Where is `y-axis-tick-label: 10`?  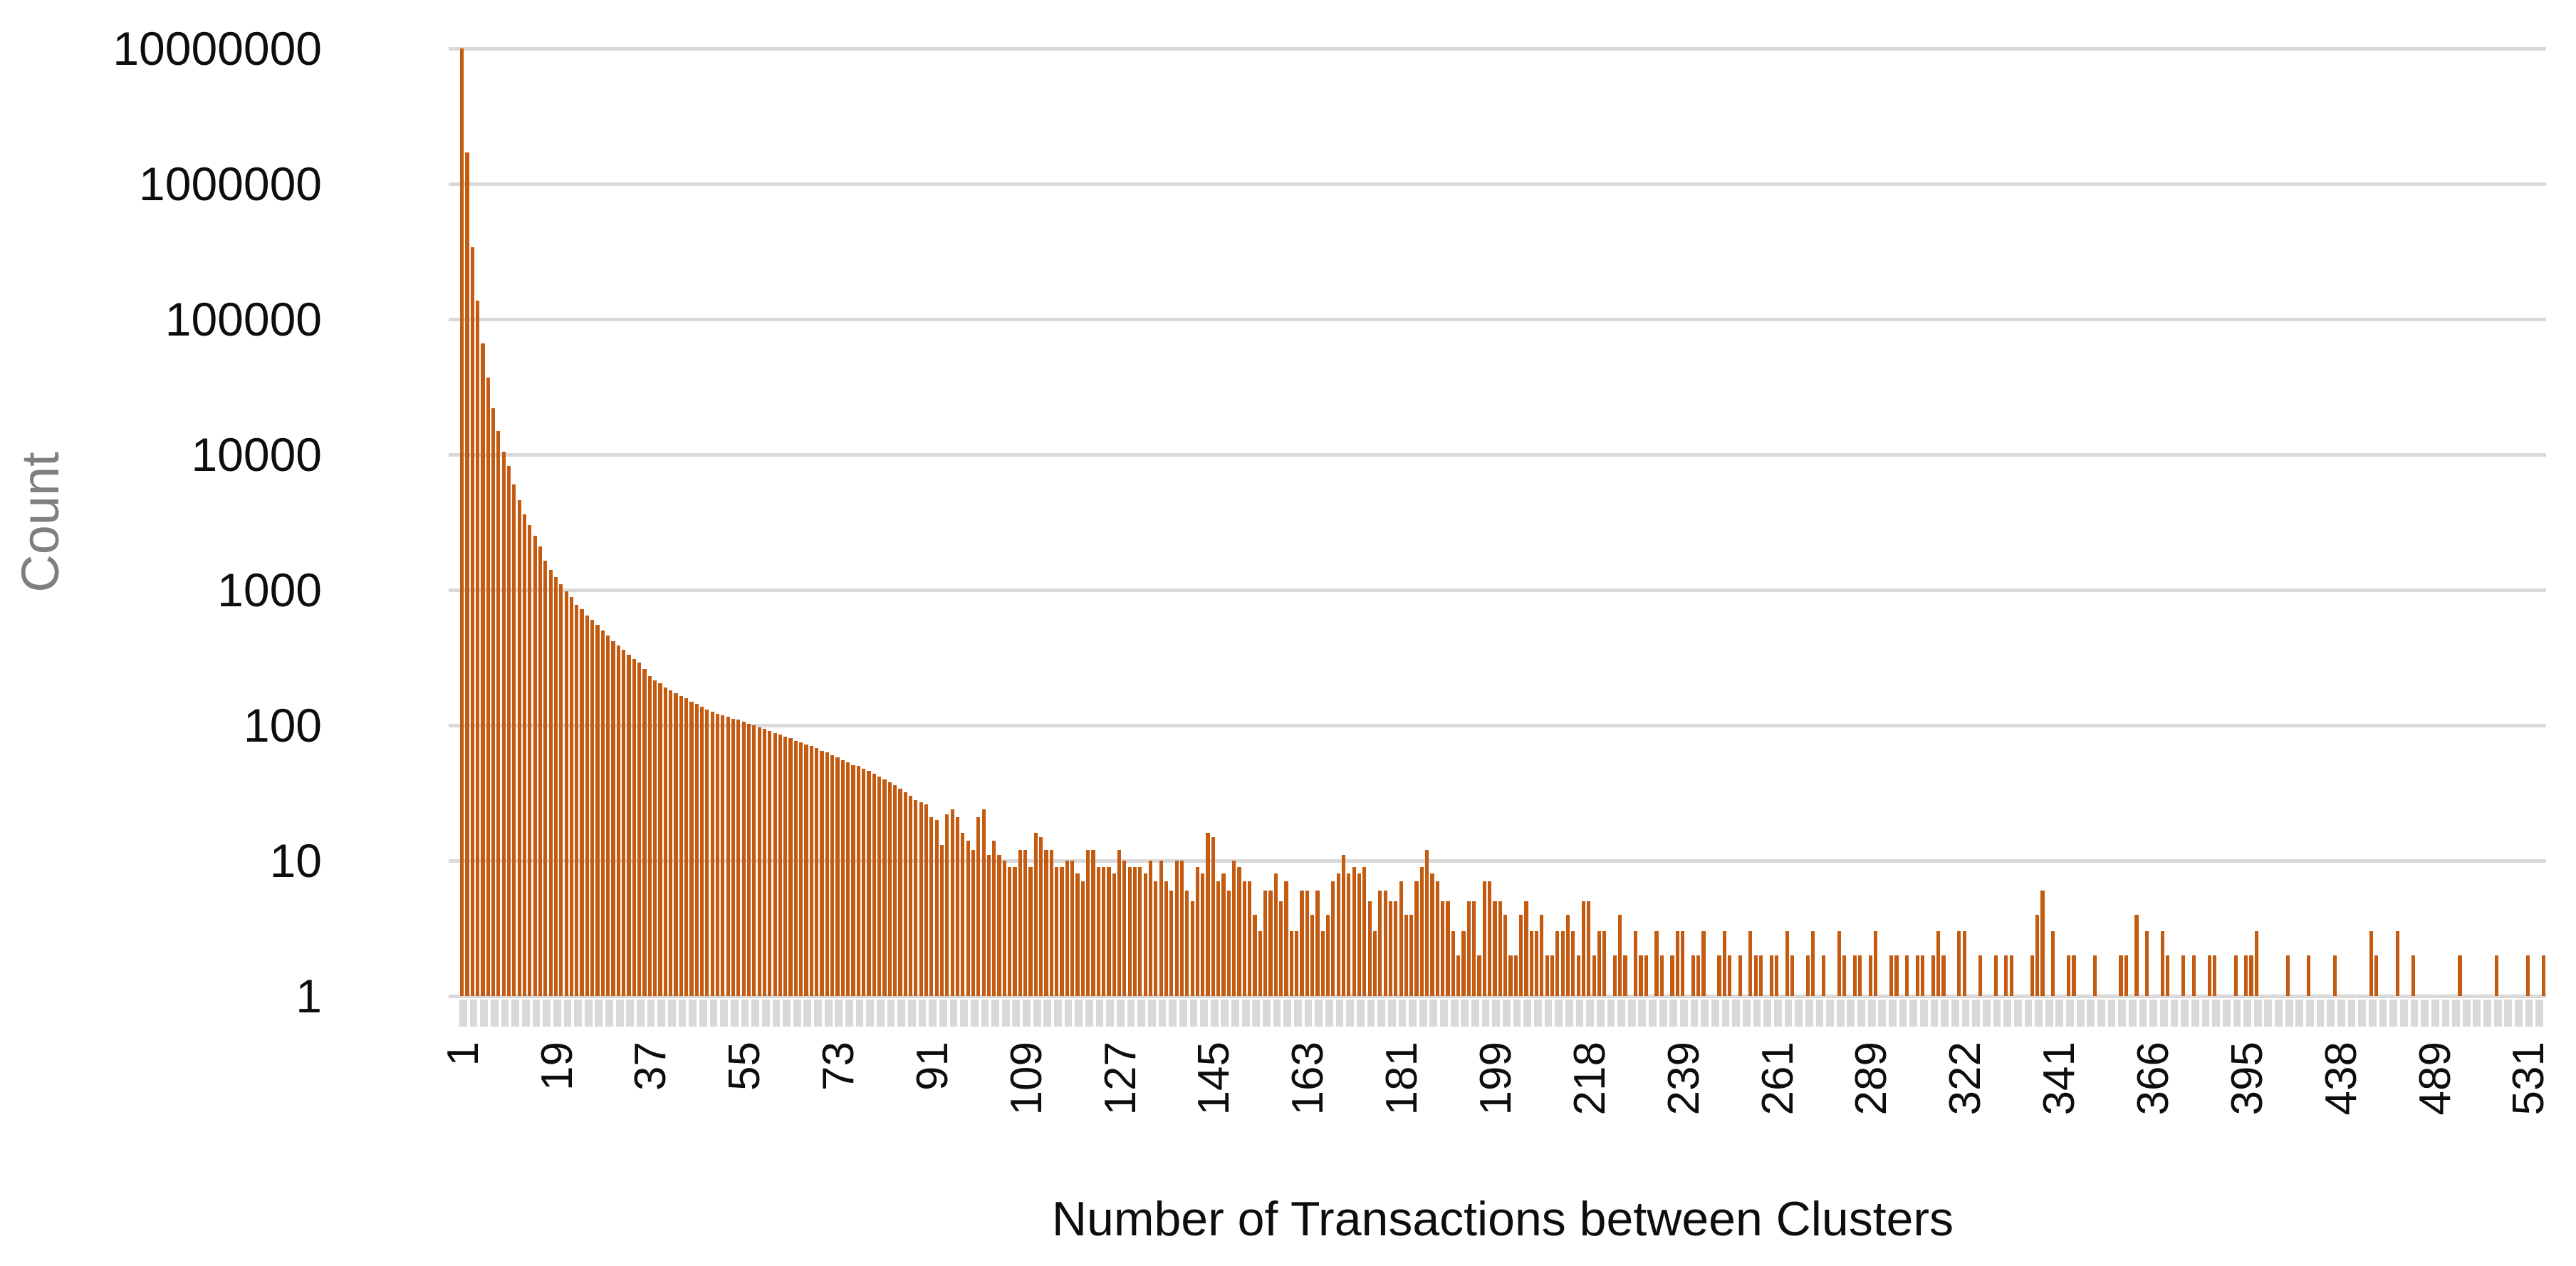 y-axis-tick-label: 10 is located at coordinates (295, 860).